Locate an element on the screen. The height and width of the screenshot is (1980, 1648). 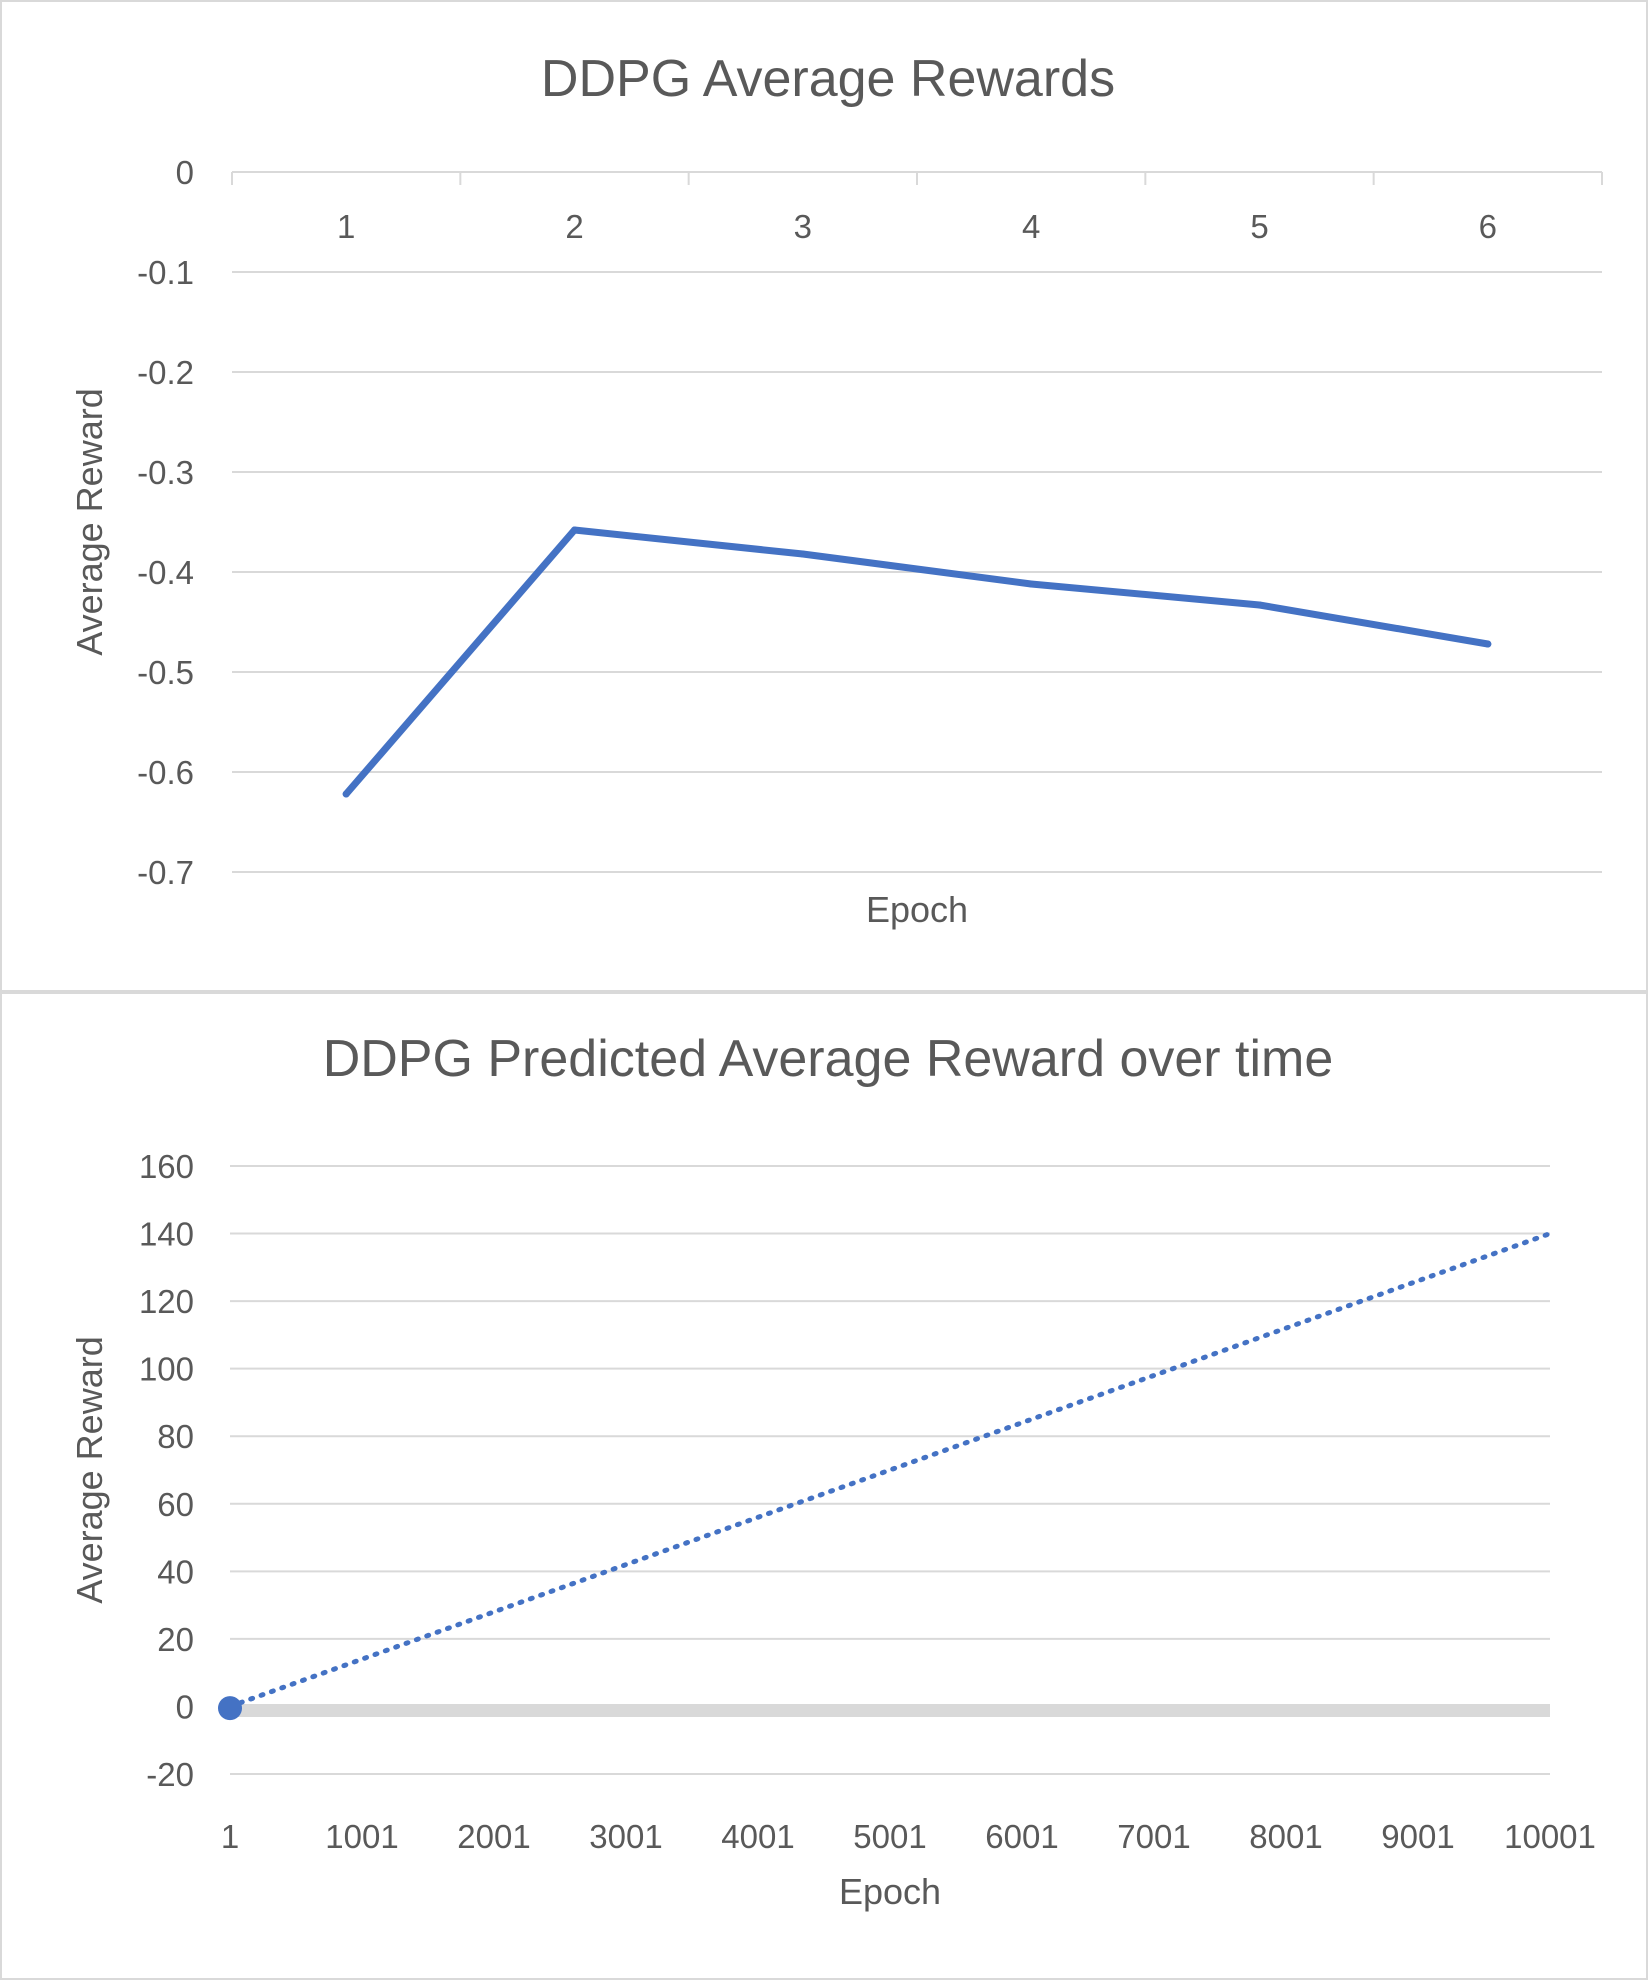
x-tick-label: 3001 is located at coordinates (625, 1836).